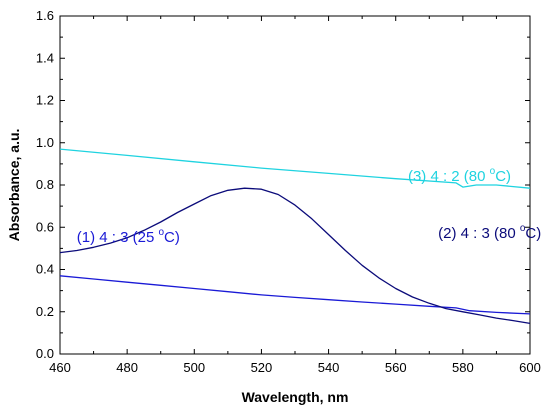  What do you see at coordinates (45, 57) in the screenshot?
I see `y-tick-label: 1.4` at bounding box center [45, 57].